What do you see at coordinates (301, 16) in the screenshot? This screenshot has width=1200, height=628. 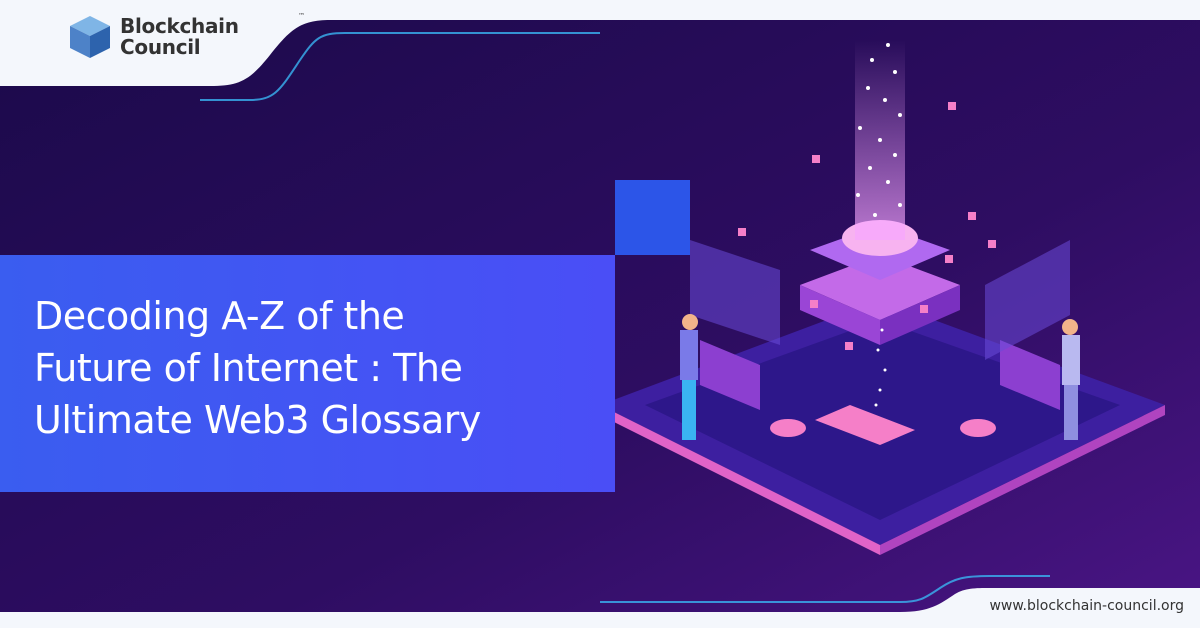 I see `trademark-symbol: ™` at bounding box center [301, 16].